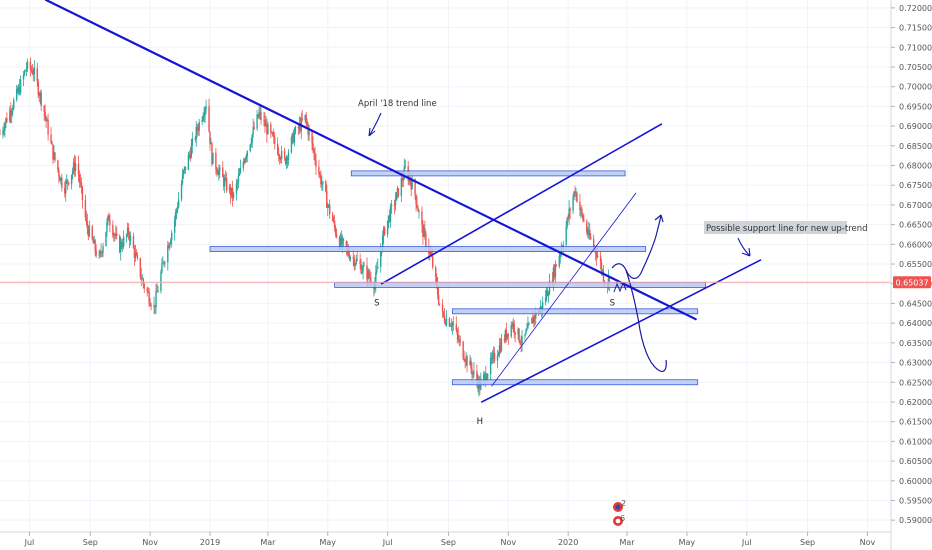  Describe the element at coordinates (618, 521) in the screenshot. I see `calendar-icon-inner` at that location.